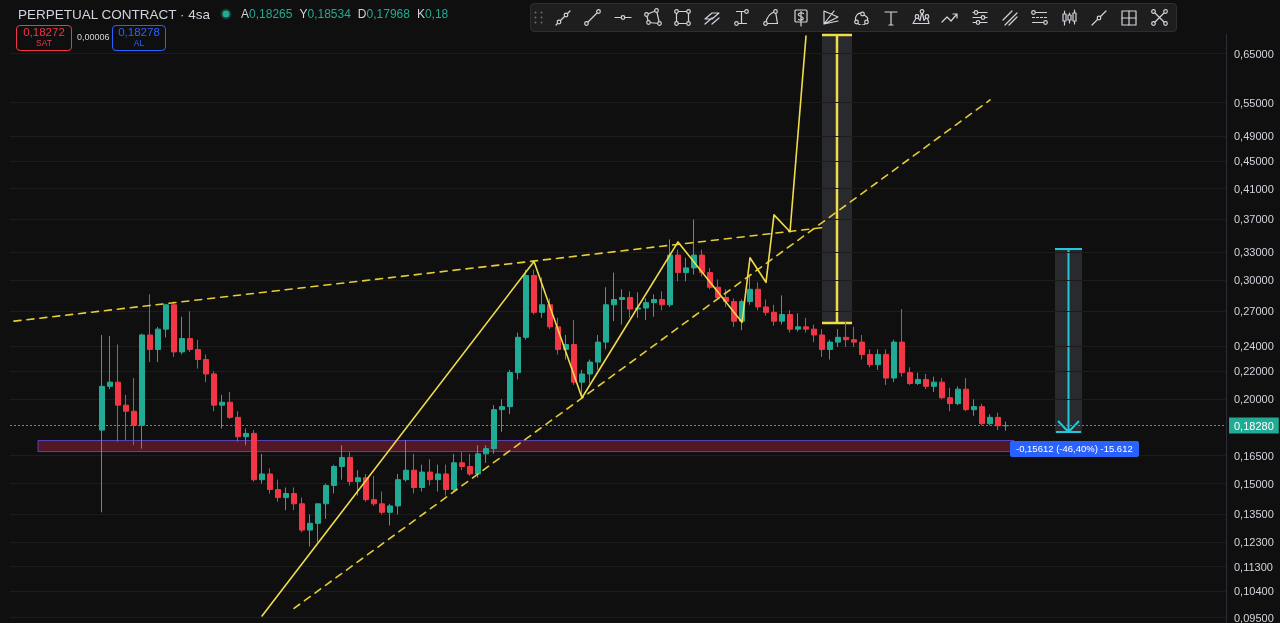 The width and height of the screenshot is (1280, 623). I want to click on ref-line-label: 0,18280, so click(1254, 425).